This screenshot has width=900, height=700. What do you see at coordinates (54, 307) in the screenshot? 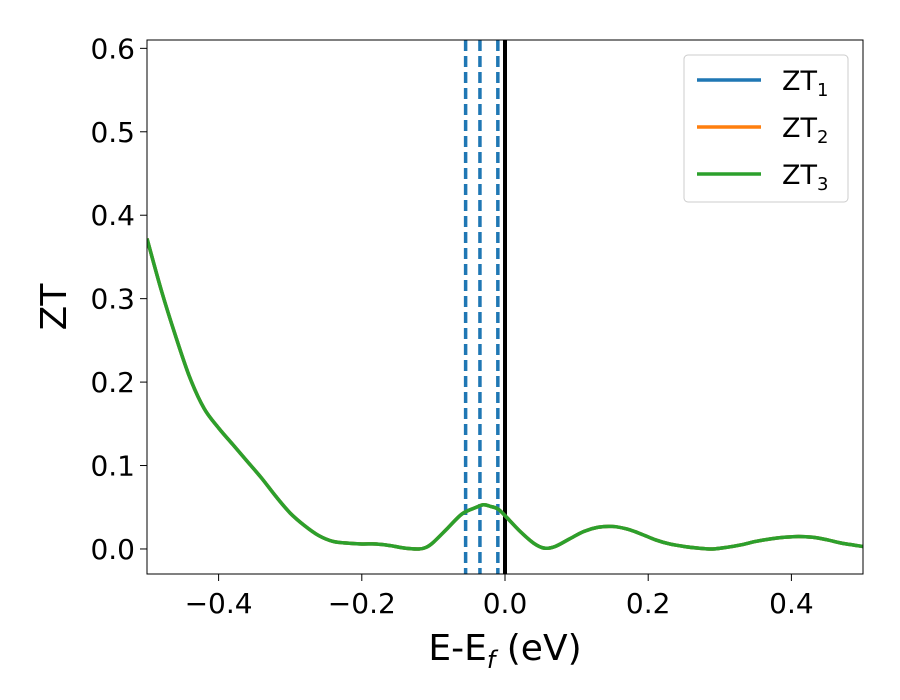
I see `y-axis-label: ZT` at bounding box center [54, 307].